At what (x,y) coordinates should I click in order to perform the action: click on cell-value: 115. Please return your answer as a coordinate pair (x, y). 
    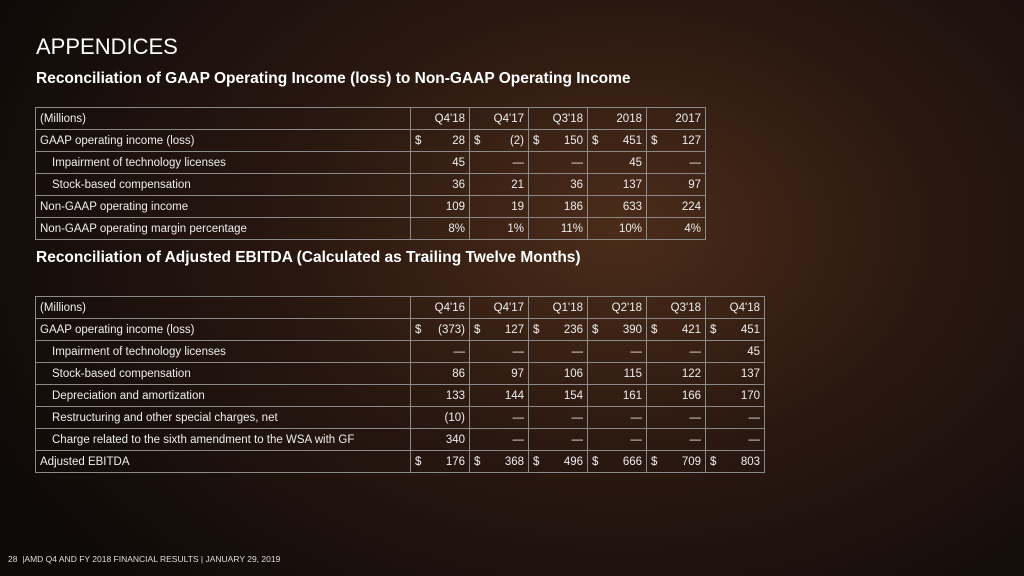
    Looking at the image, I should click on (632, 373).